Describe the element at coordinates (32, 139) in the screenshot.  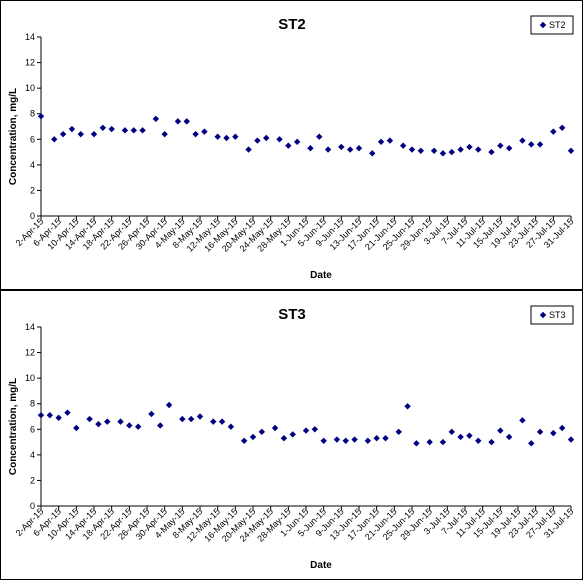
I see `st2-y-tick-label: 6` at that location.